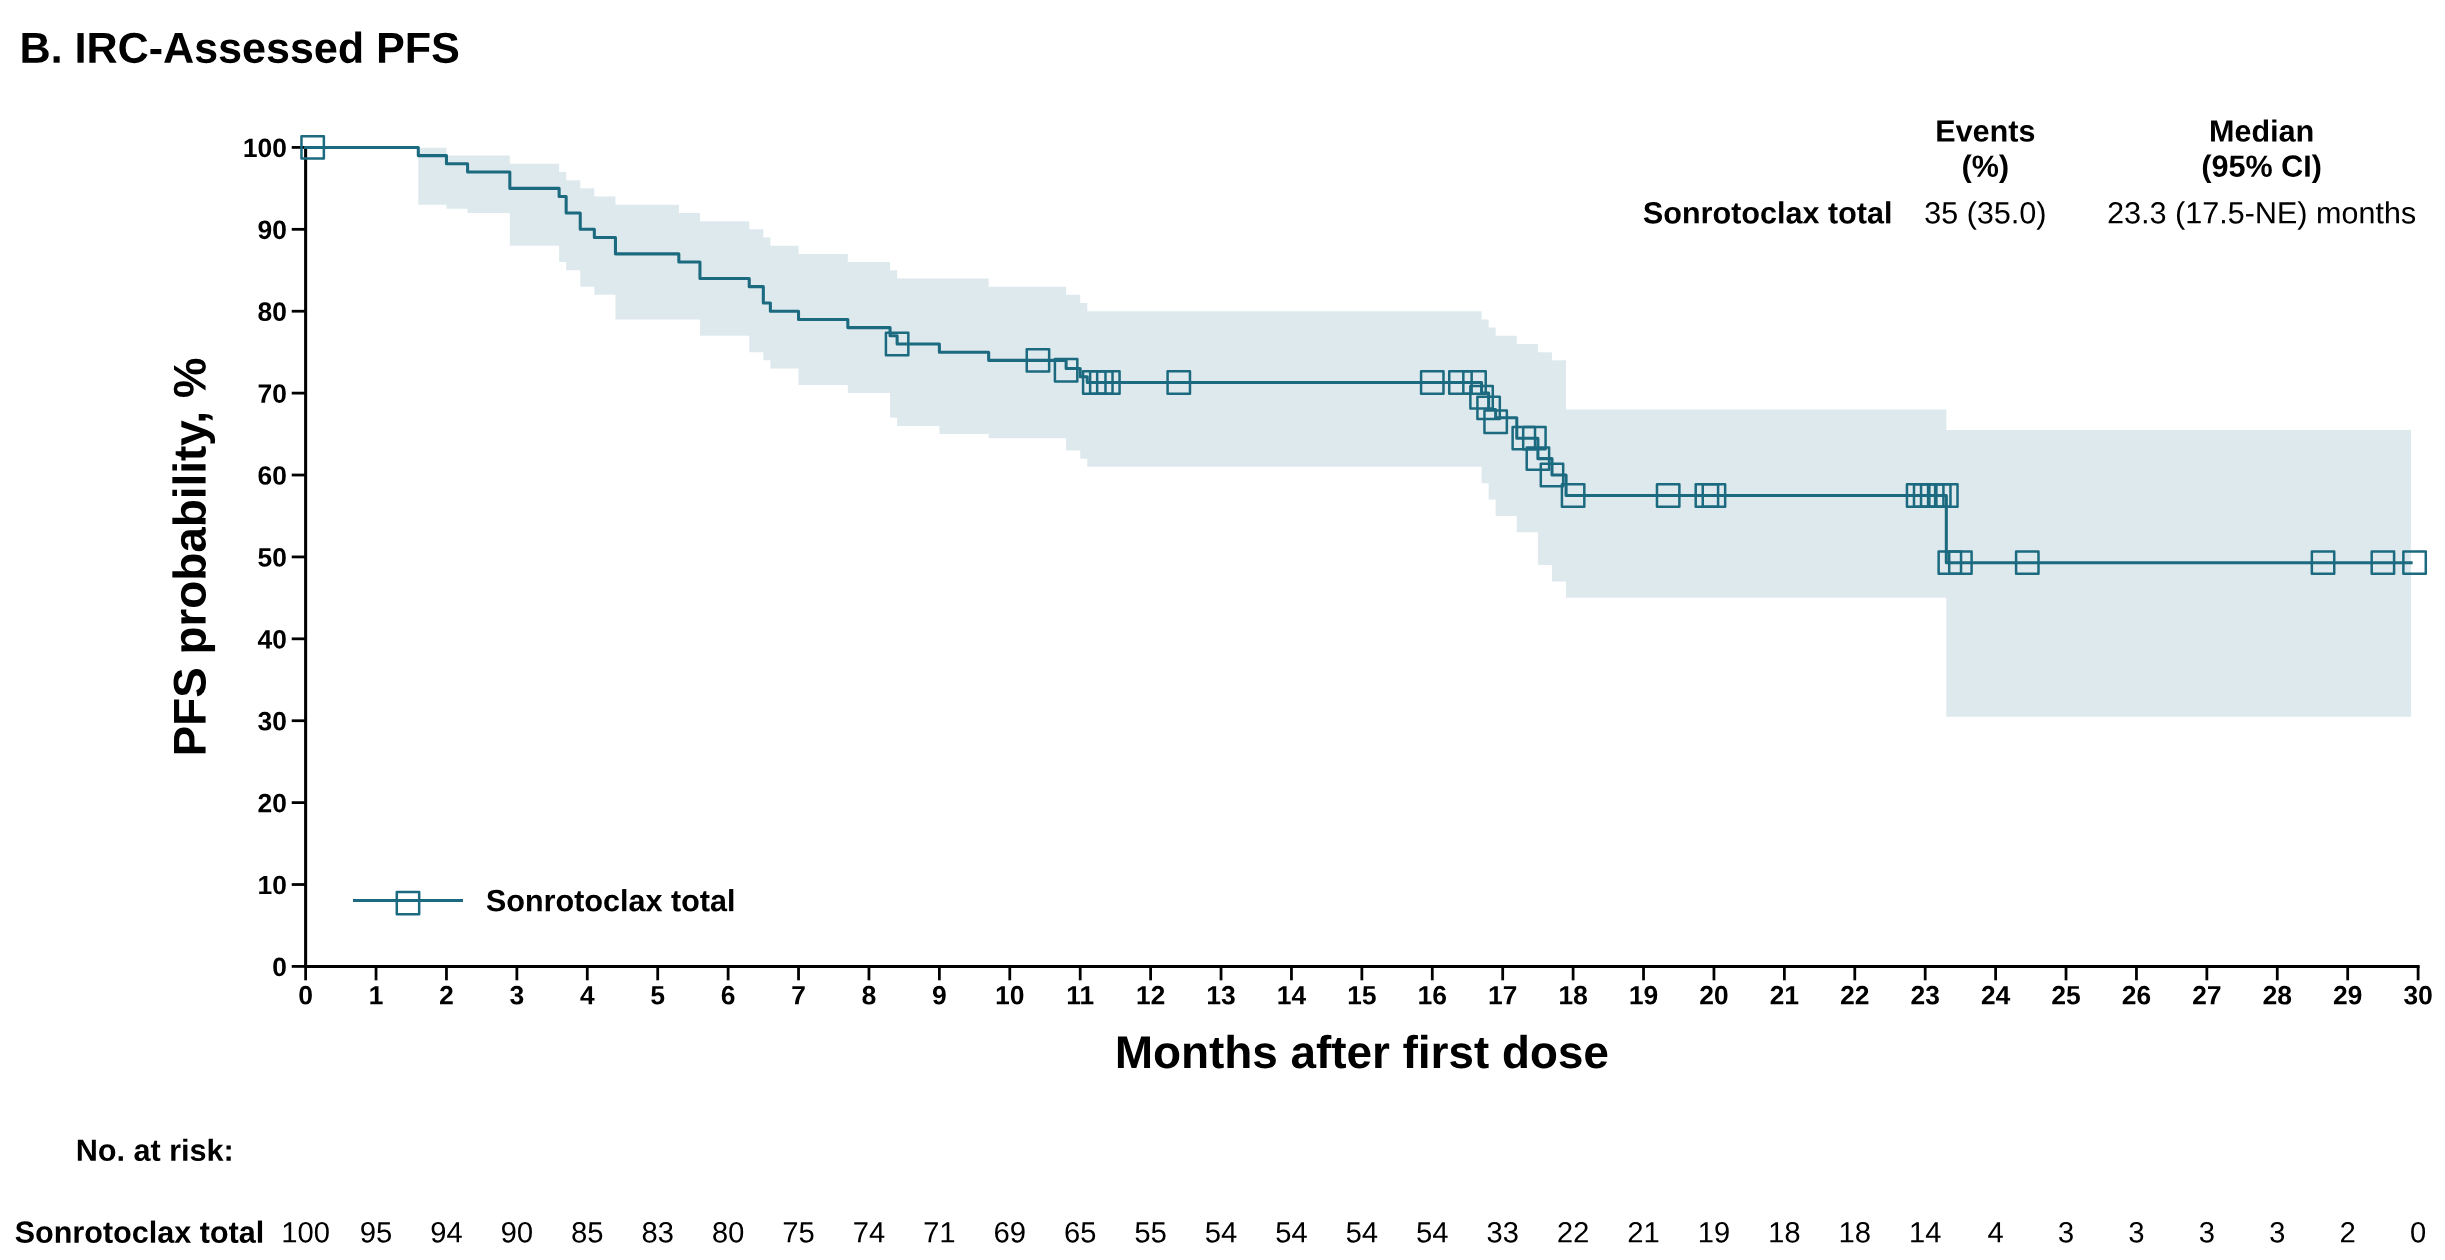  What do you see at coordinates (272, 475) in the screenshot?
I see `y-tick-label: 60` at bounding box center [272, 475].